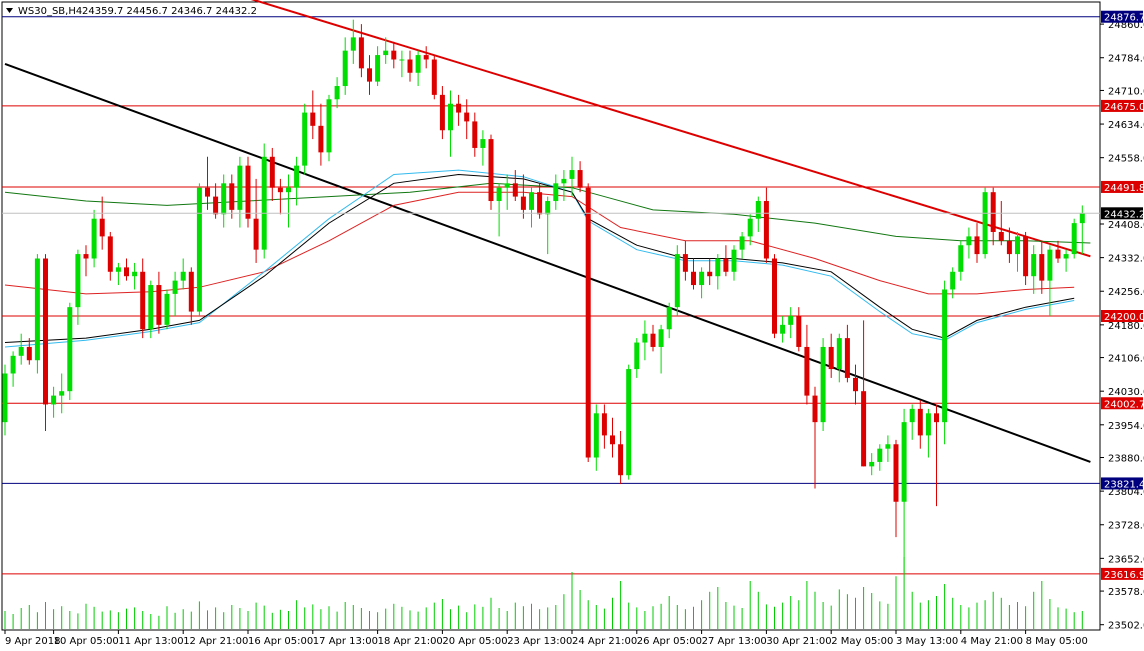 The image size is (1144, 651). I want to click on price-tick-label: 24256.0, so click(1126, 292).